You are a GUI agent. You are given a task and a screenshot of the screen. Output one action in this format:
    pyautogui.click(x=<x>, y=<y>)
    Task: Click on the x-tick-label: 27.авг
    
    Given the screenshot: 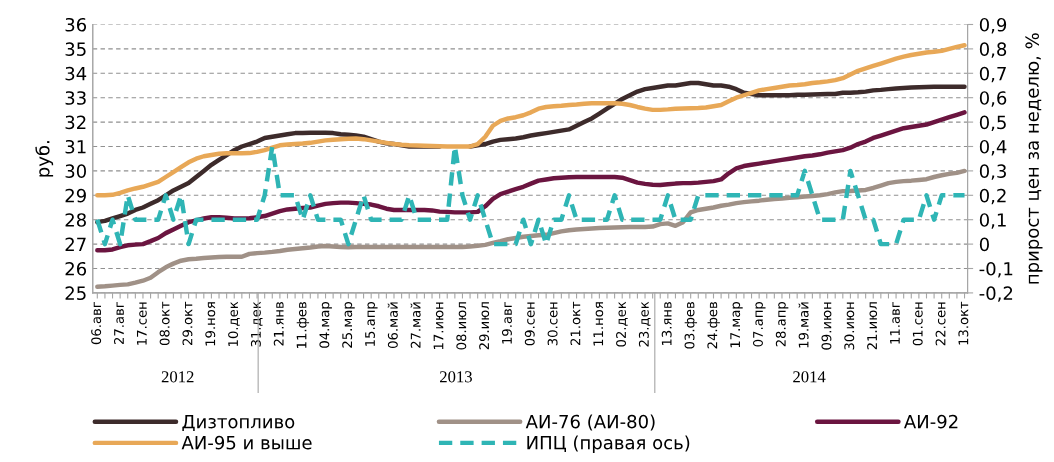 What is the action you would take?
    pyautogui.click(x=118, y=323)
    